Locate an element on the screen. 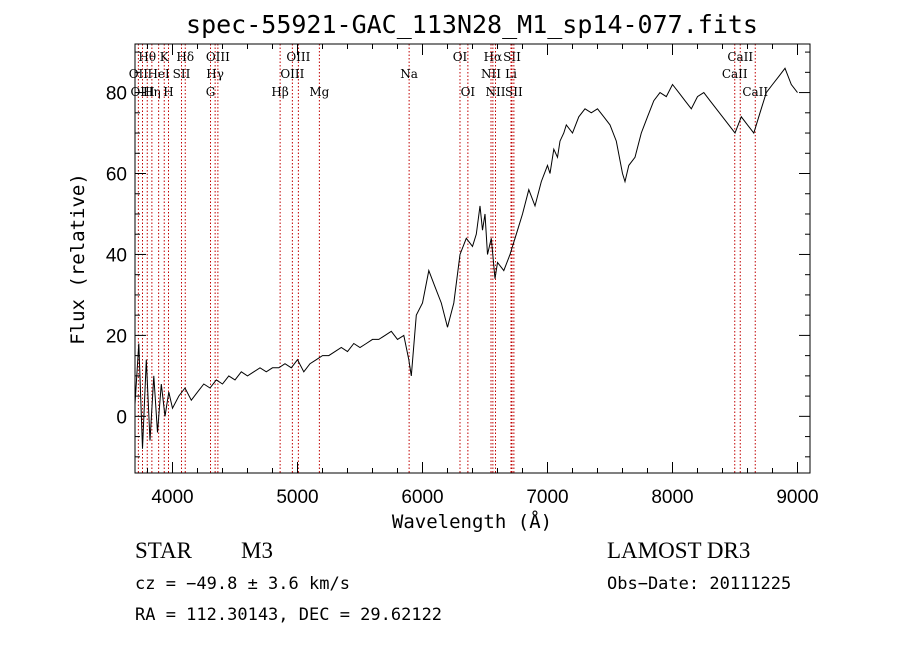 This screenshot has width=900, height=649. line-mark-label-0: Hθ is located at coordinates (147, 57).